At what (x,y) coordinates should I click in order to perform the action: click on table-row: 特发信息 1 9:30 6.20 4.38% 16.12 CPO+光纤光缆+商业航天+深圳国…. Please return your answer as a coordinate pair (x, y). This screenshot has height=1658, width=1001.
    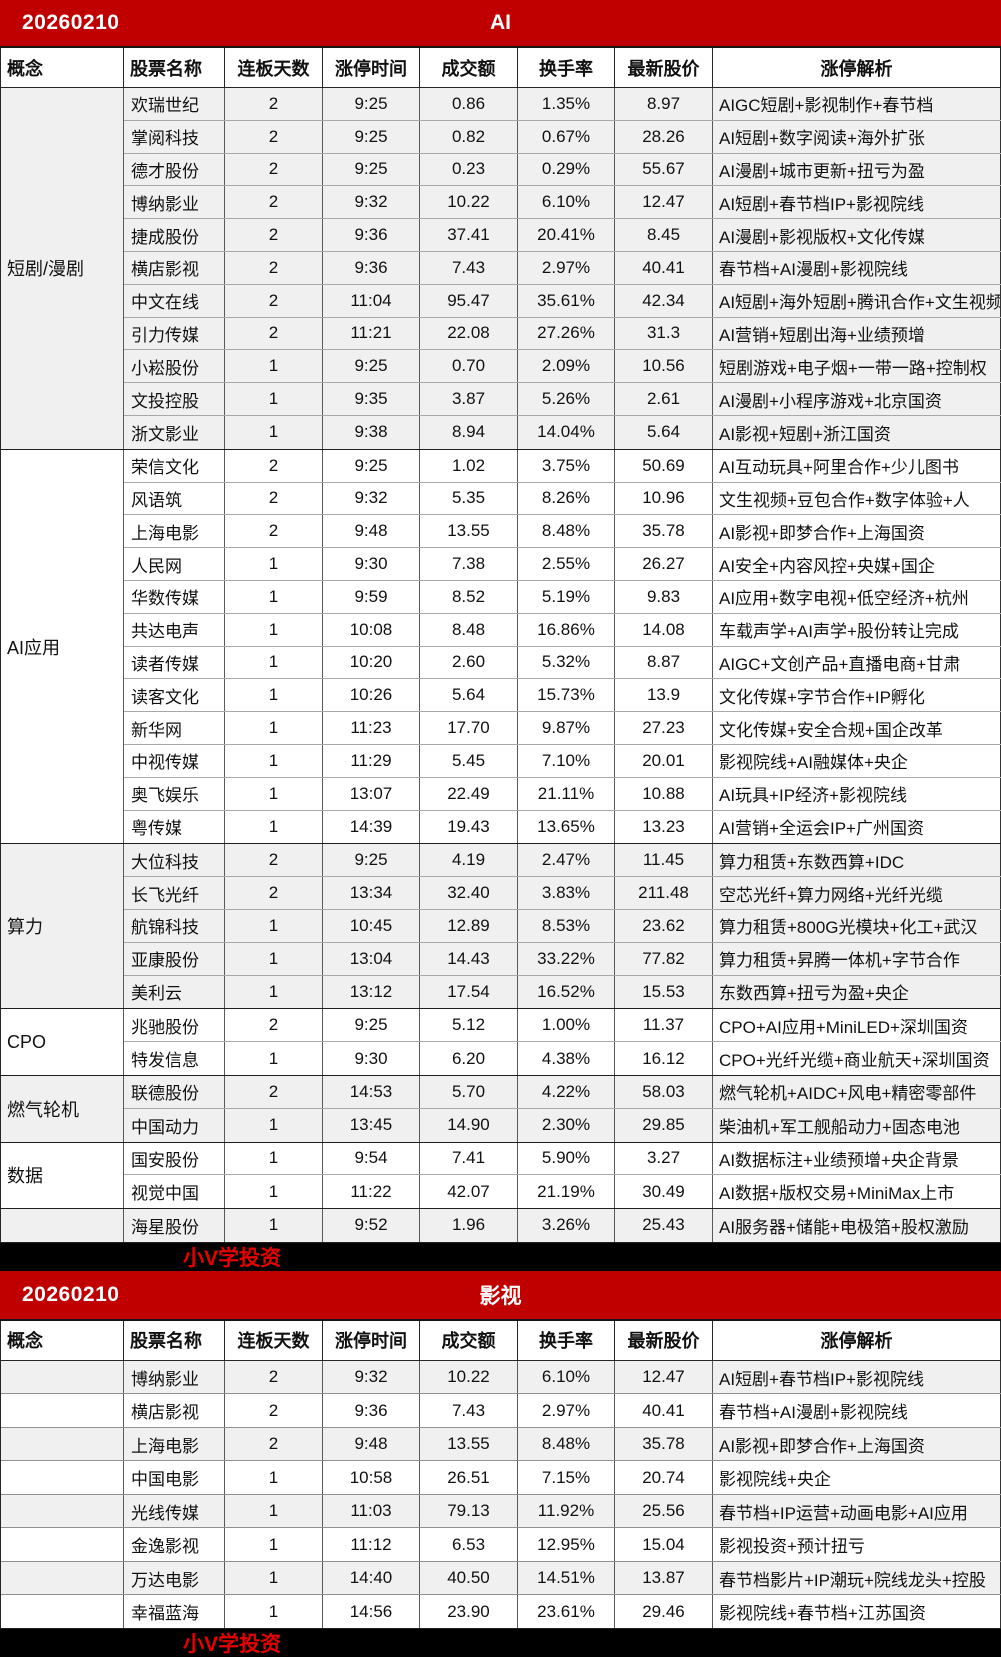
    Looking at the image, I should click on (562, 1058).